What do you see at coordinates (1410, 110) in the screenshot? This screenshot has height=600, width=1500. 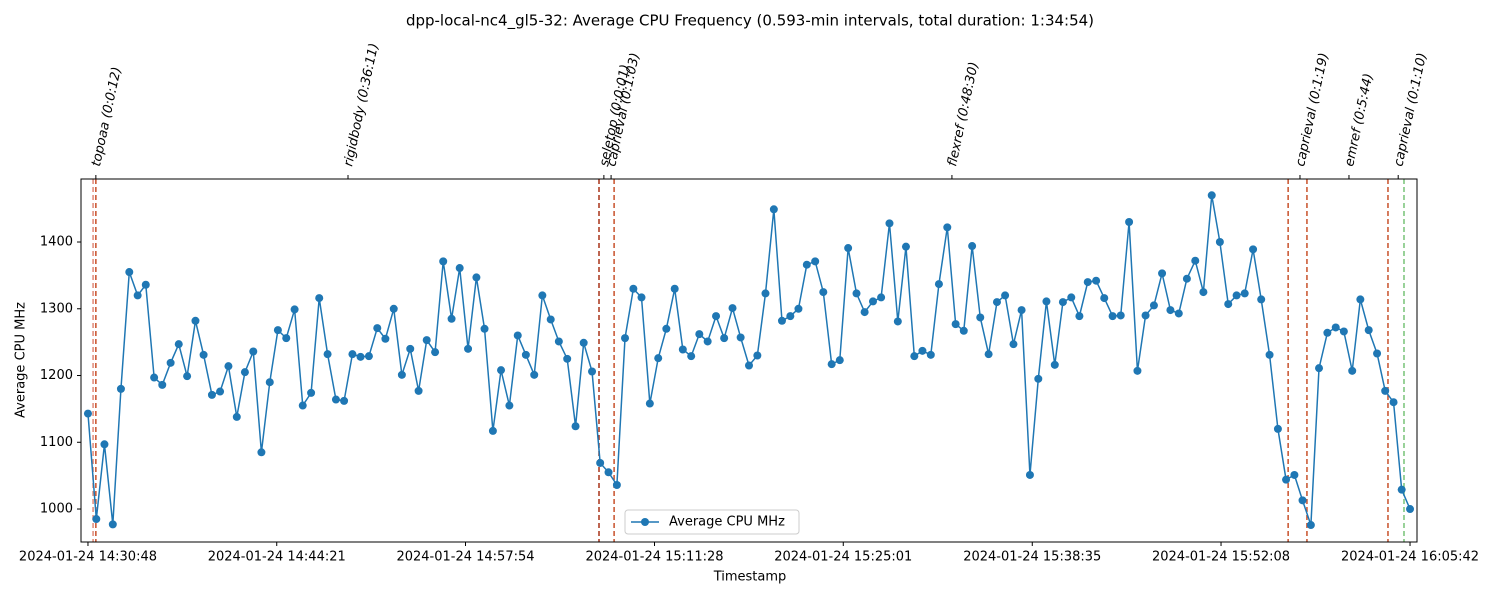 I see `annotation-label: caprieval (0:1:10)` at bounding box center [1410, 110].